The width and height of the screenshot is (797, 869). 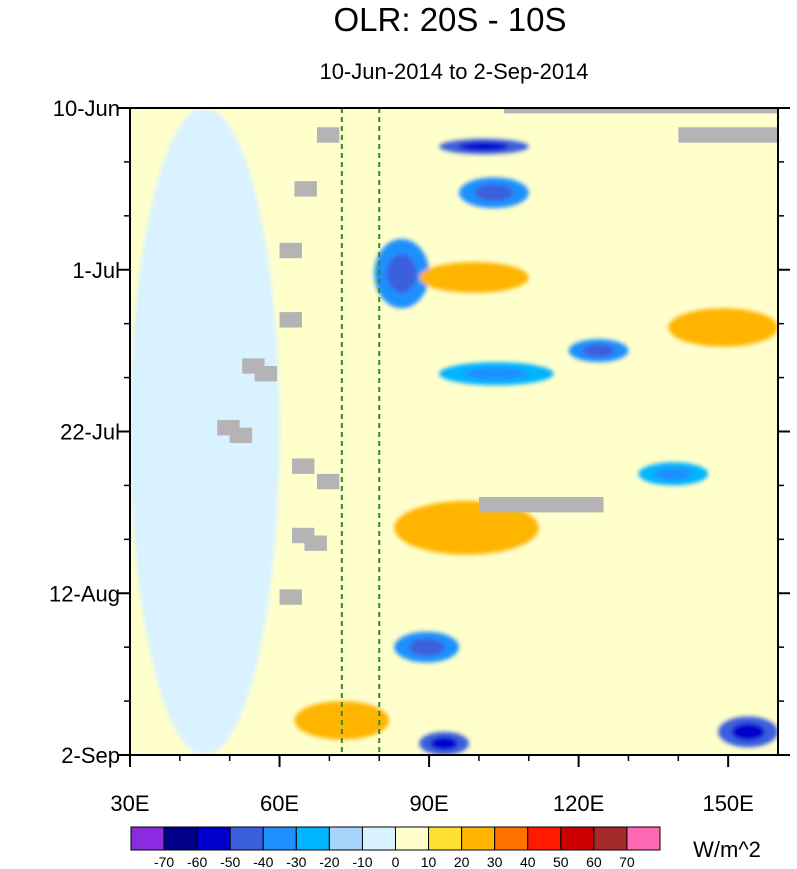 What do you see at coordinates (90, 755) in the screenshot?
I see `y-tick-label: 2-Sep` at bounding box center [90, 755].